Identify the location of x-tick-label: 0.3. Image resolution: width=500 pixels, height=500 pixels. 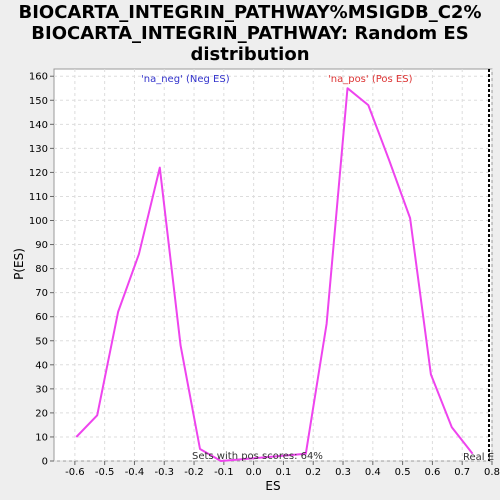
(343, 472).